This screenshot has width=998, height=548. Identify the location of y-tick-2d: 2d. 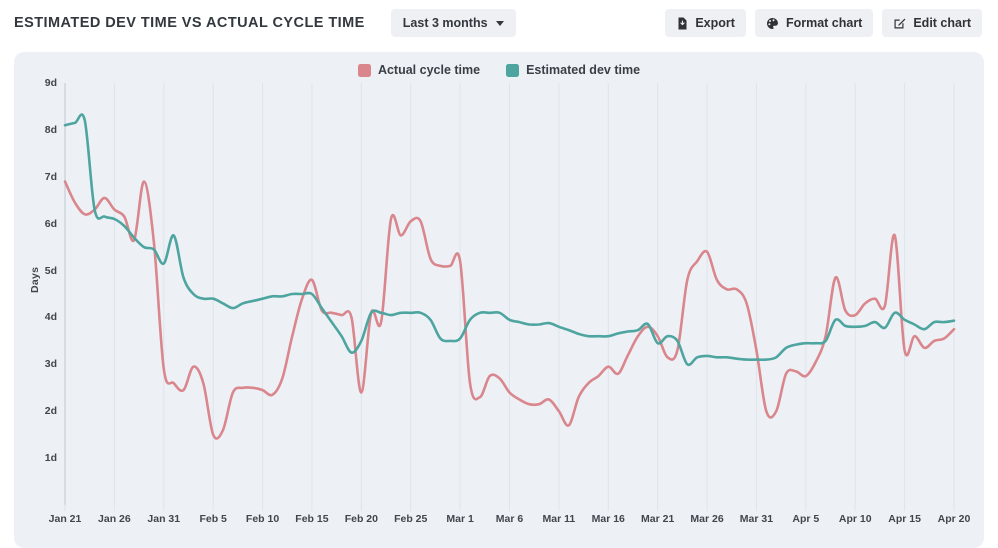
(50, 411).